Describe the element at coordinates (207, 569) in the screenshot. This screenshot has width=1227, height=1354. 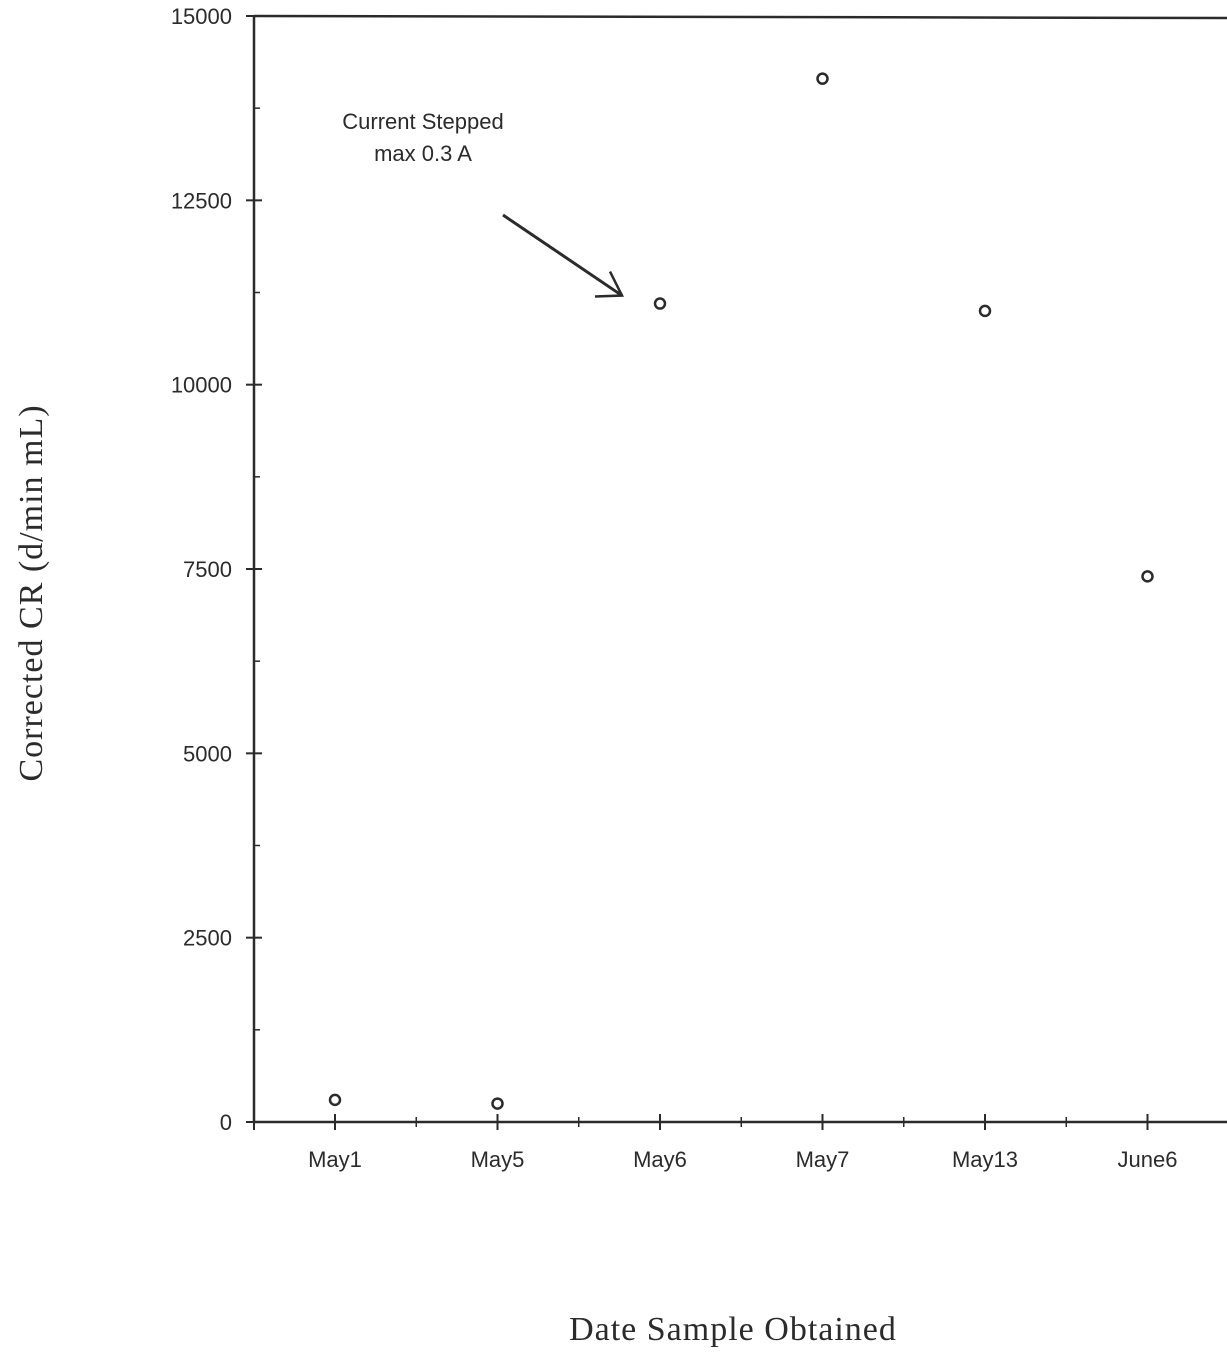
I see `y-tick-label: 7500` at that location.